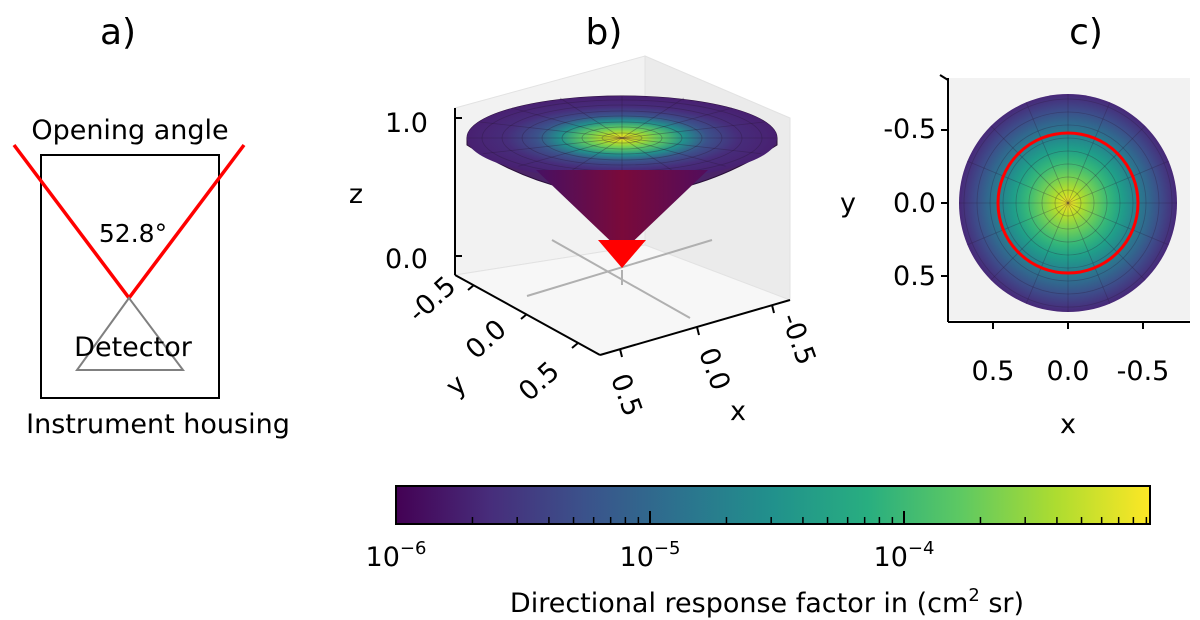 This screenshot has height=620, width=1200. What do you see at coordinates (406, 259) in the screenshot?
I see `z-tick-label: 0.0` at bounding box center [406, 259].